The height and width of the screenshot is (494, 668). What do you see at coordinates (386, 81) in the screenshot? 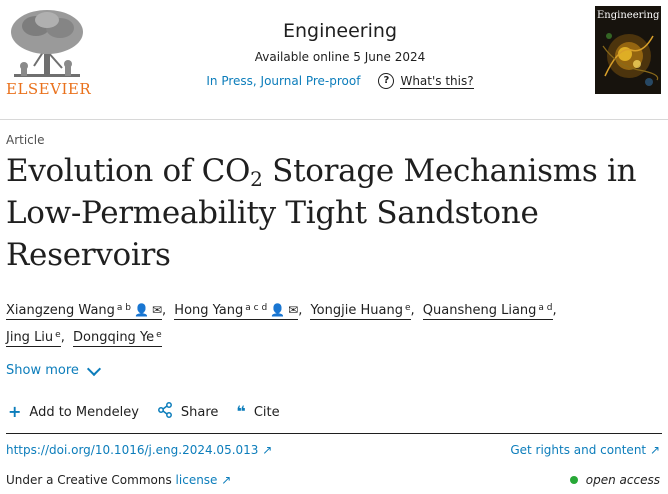
I see `question-icon: ?` at bounding box center [386, 81].